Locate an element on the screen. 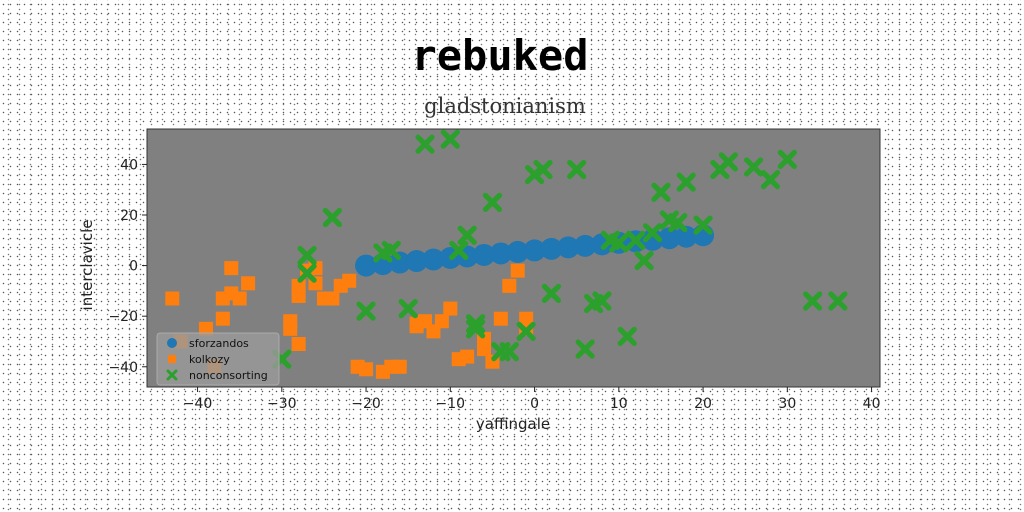 The width and height of the screenshot is (1024, 512). series-sforzandos is located at coordinates (535, 250).